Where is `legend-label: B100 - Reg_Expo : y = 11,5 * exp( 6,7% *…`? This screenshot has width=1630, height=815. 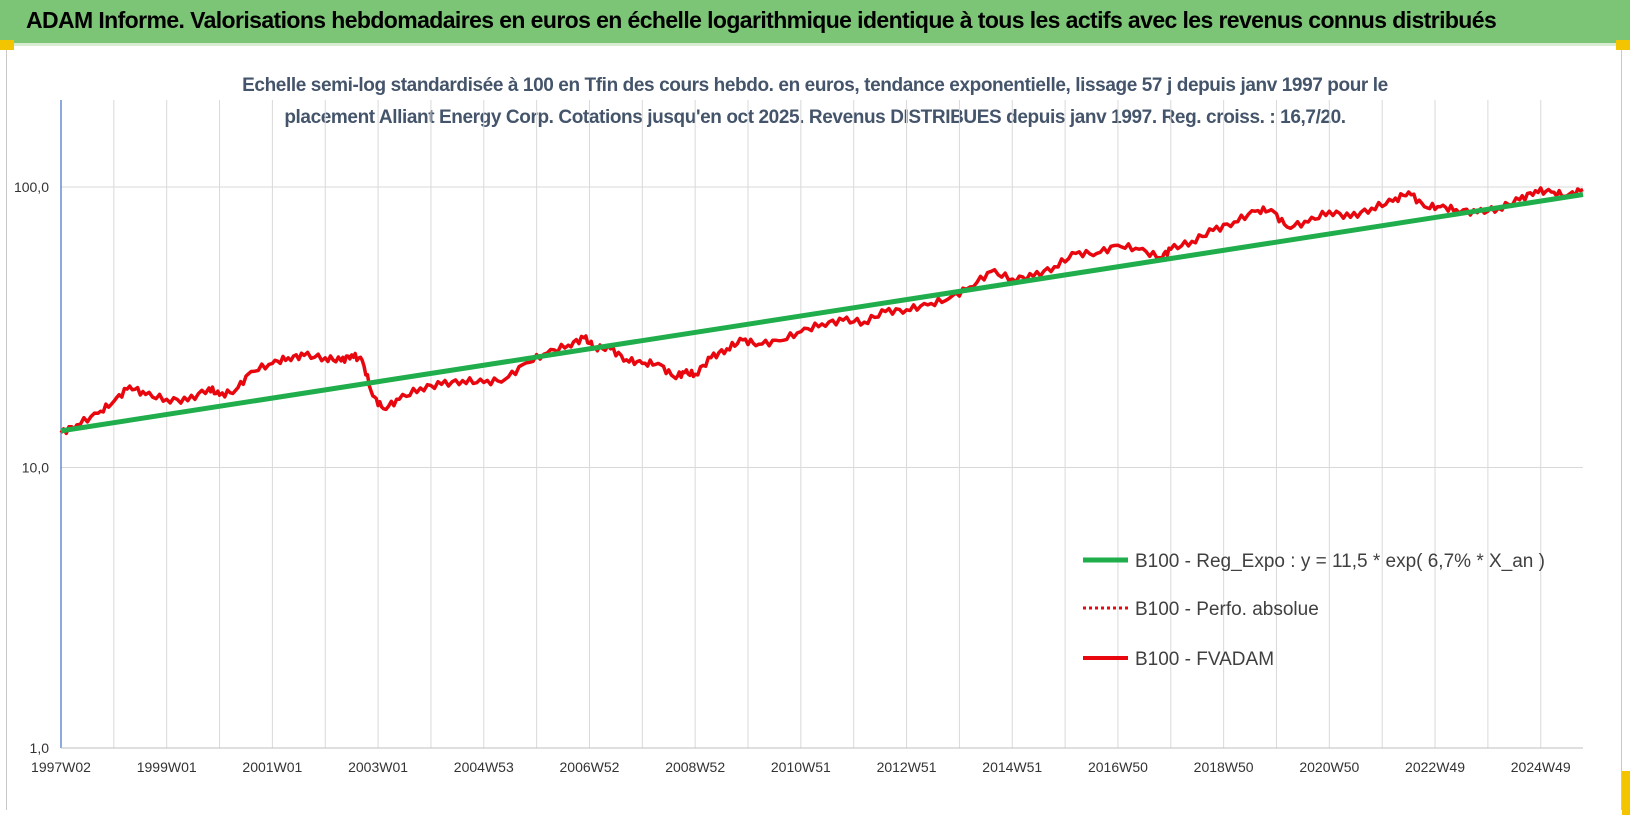
legend-label: B100 - Reg_Expo : y = 11,5 * exp( 6,7% *… is located at coordinates (1340, 561).